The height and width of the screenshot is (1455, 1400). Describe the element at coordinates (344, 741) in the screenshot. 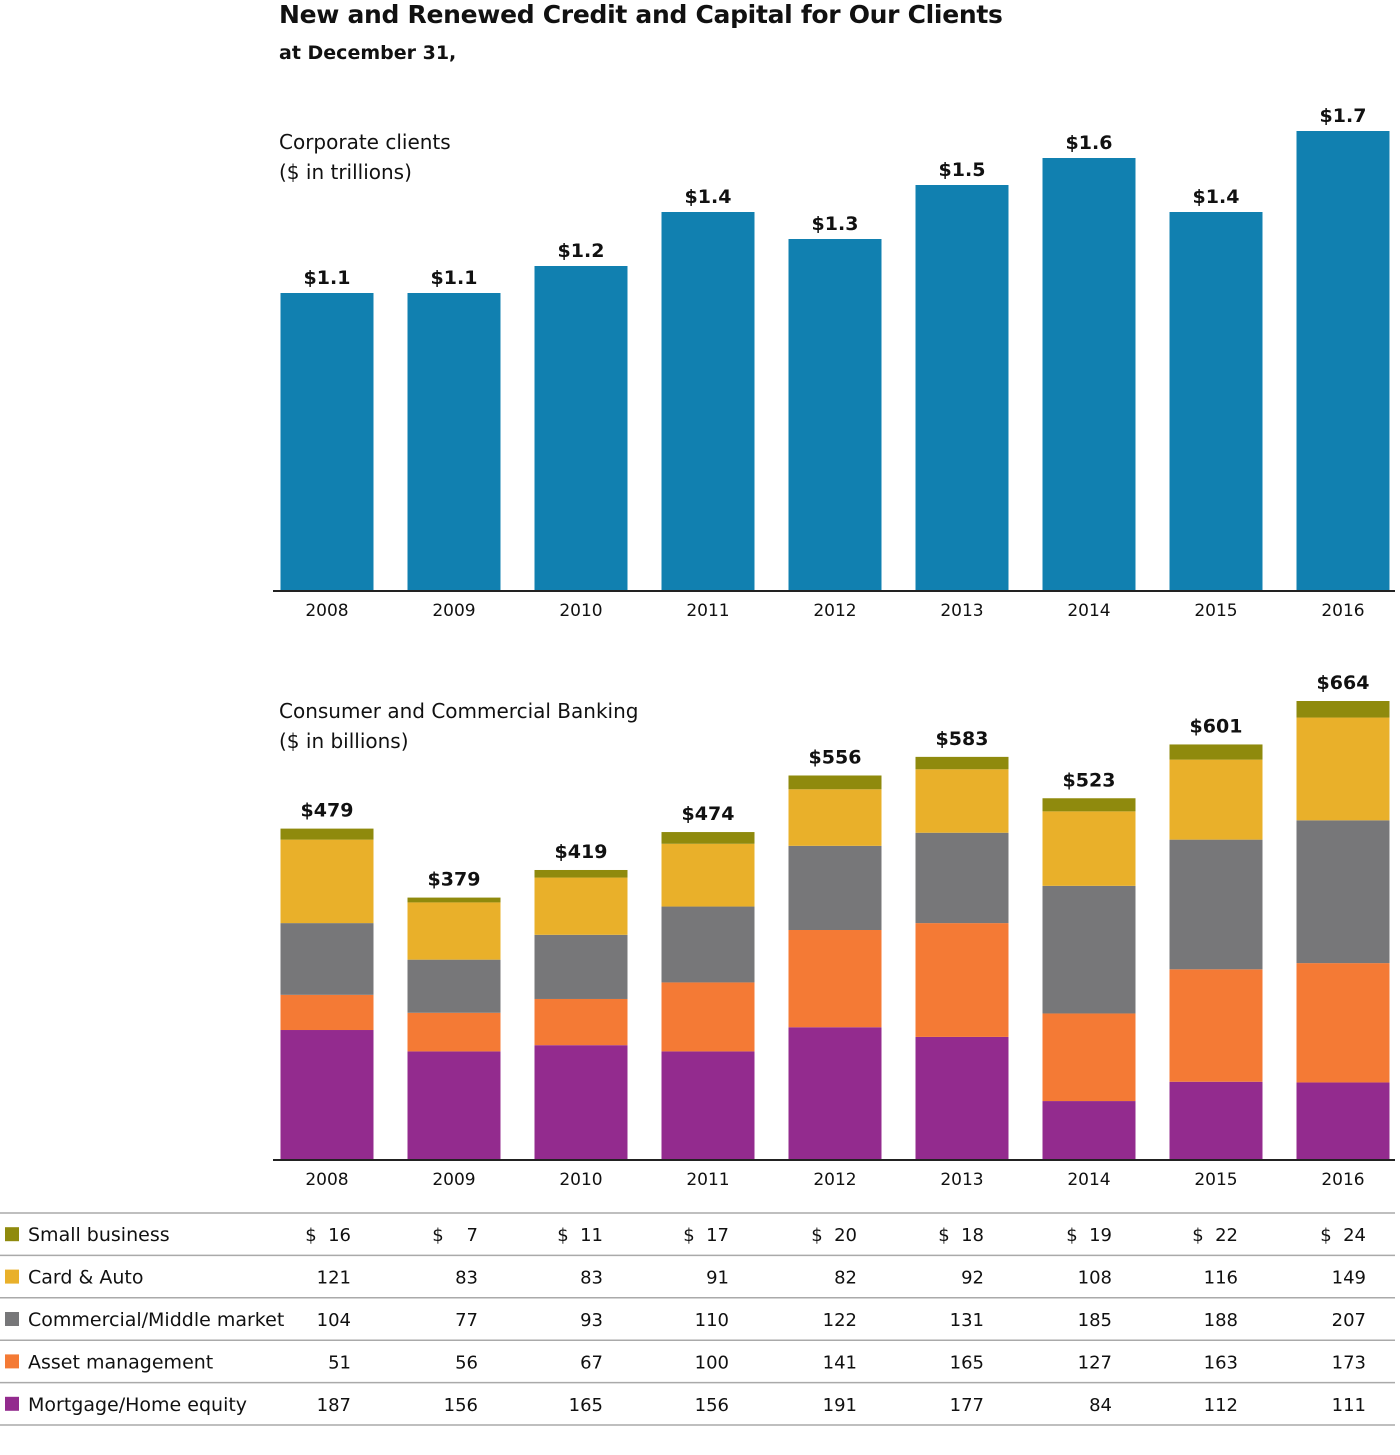

I see `chart2-title-line2: ($ in billions)` at that location.